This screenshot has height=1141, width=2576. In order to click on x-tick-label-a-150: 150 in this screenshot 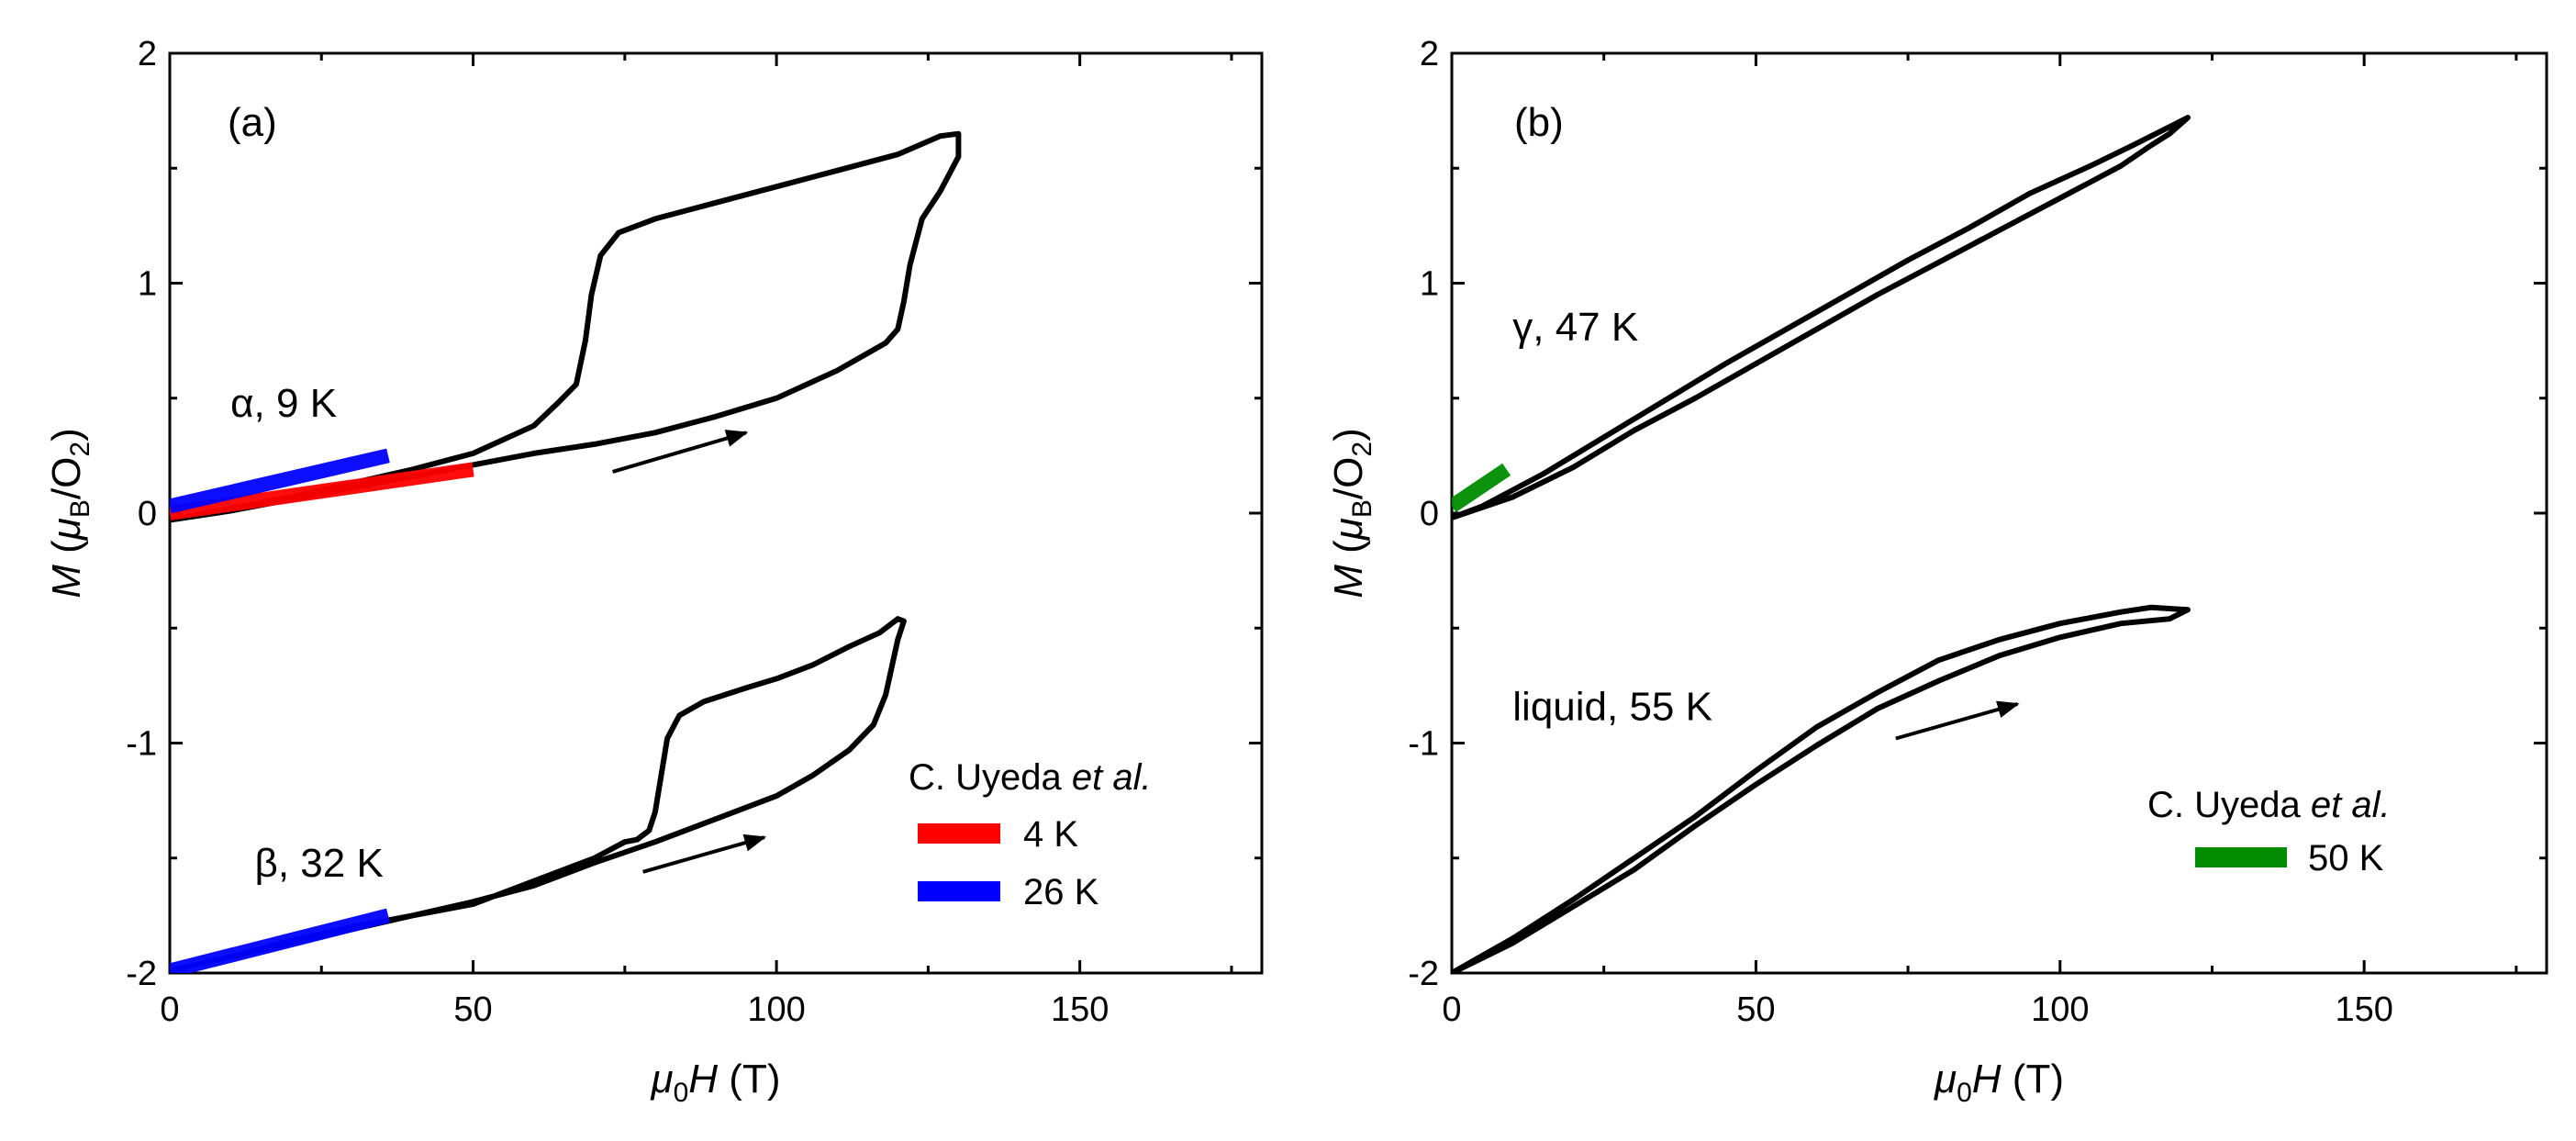, I will do `click(1080, 1009)`.